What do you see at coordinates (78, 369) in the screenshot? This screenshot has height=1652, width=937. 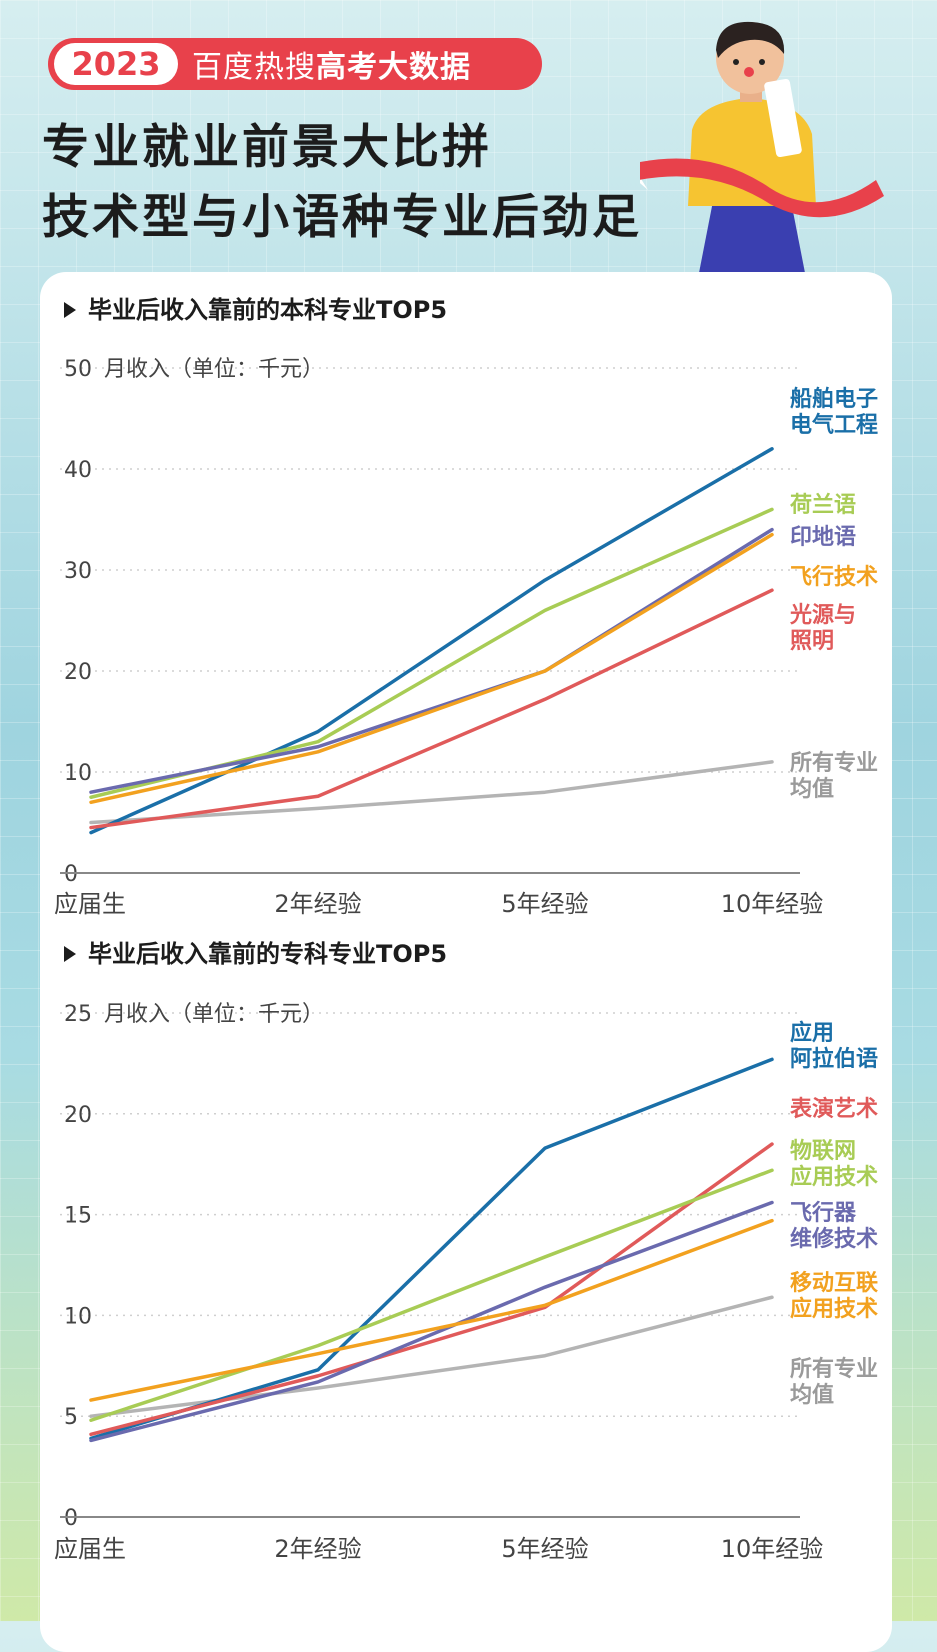 I see `y-tick-label: 50` at bounding box center [78, 369].